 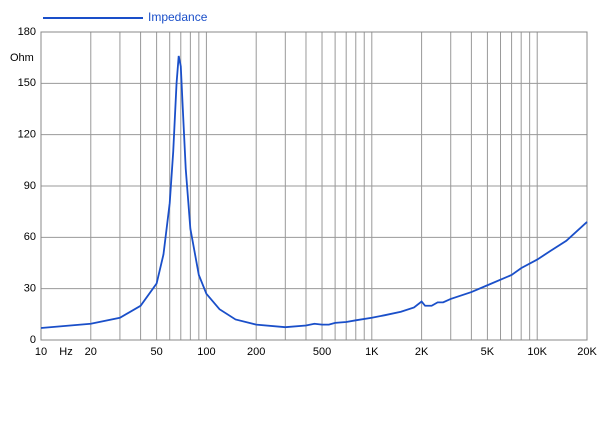 I want to click on x-tick-label: 20, so click(x=91, y=352).